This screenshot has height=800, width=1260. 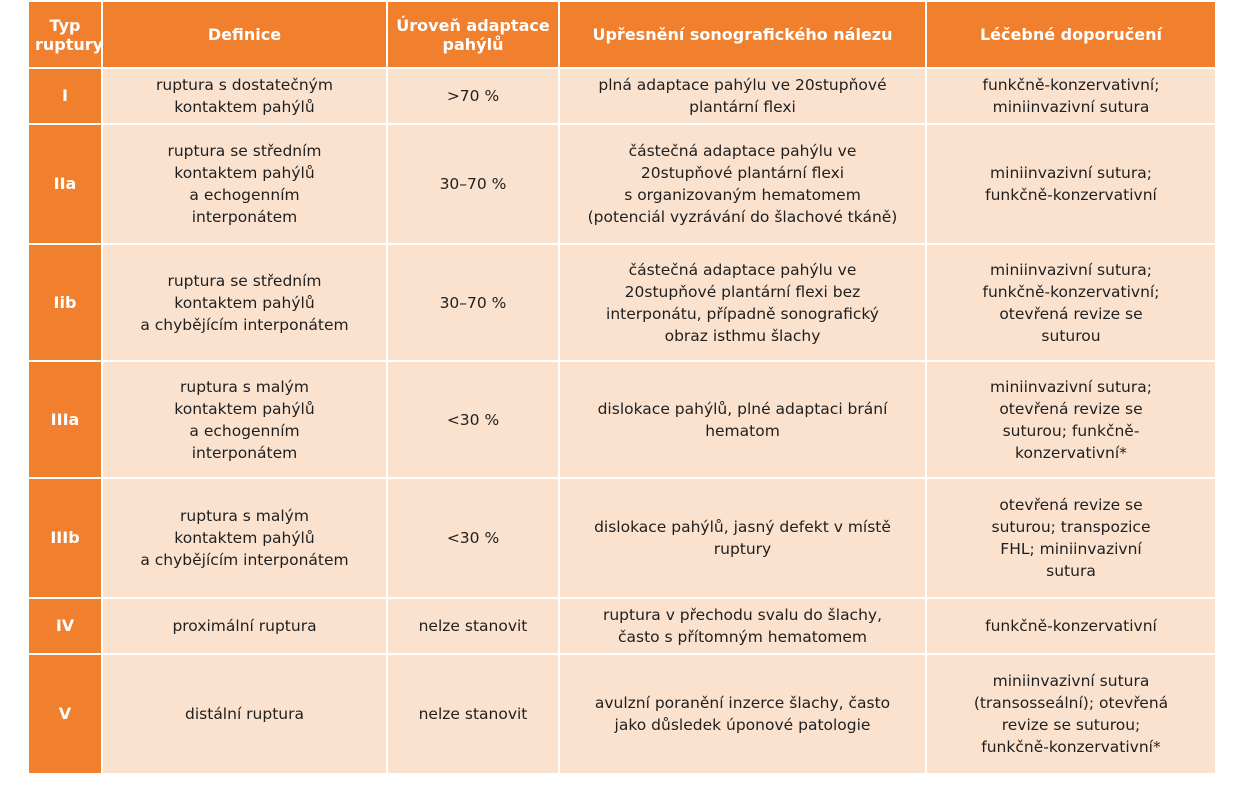 What do you see at coordinates (65, 626) in the screenshot?
I see `row-type-cell: IV` at bounding box center [65, 626].